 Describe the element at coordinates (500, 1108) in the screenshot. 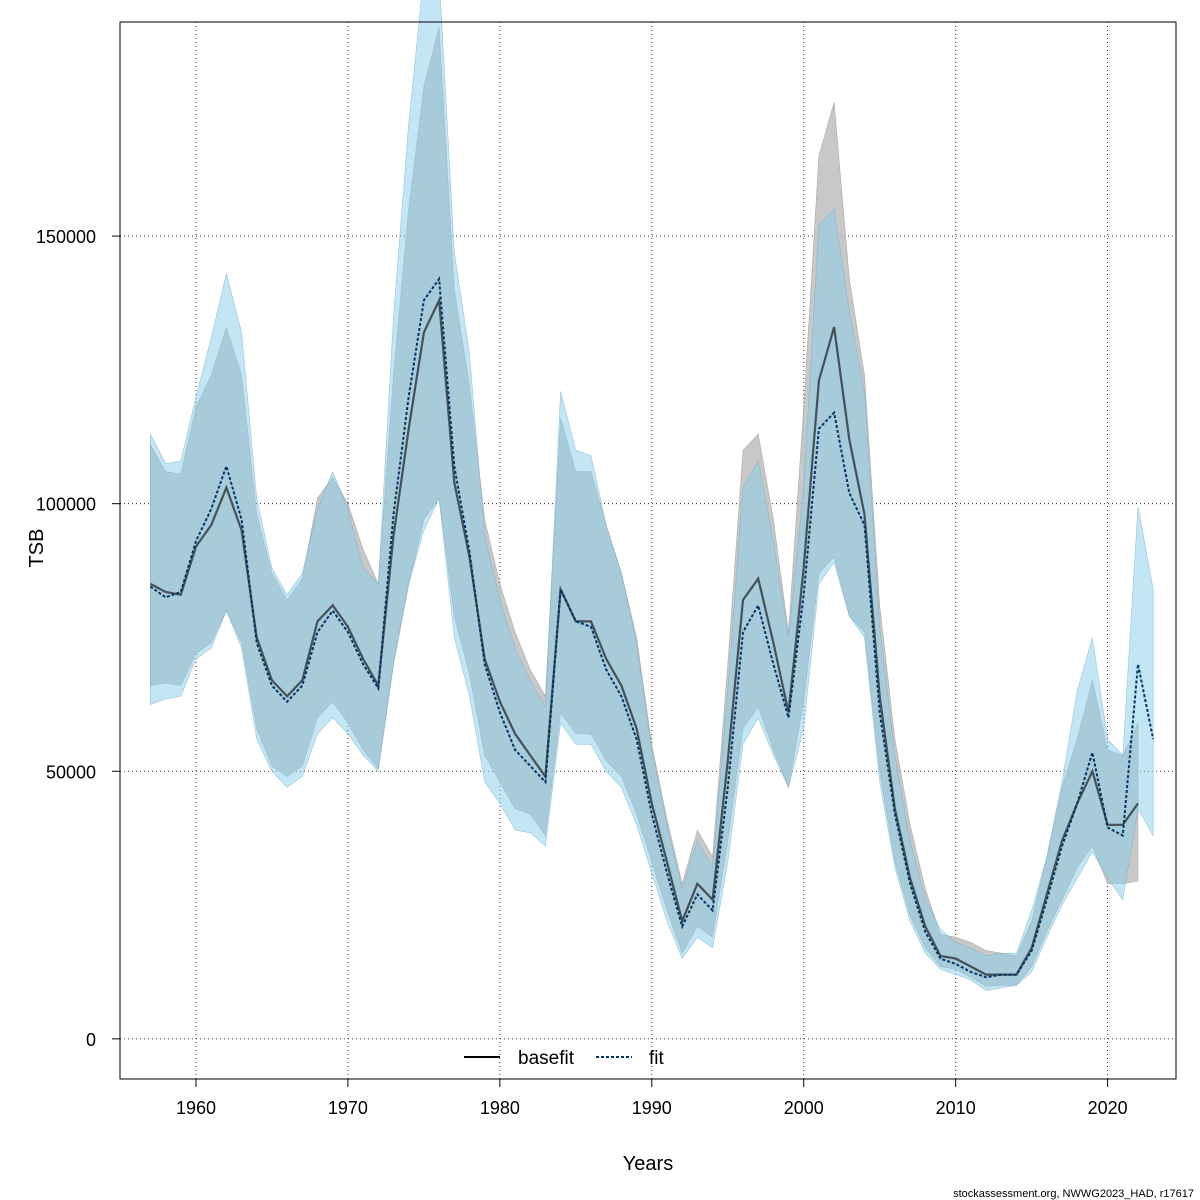

I see `x-tick-label: 1980` at that location.